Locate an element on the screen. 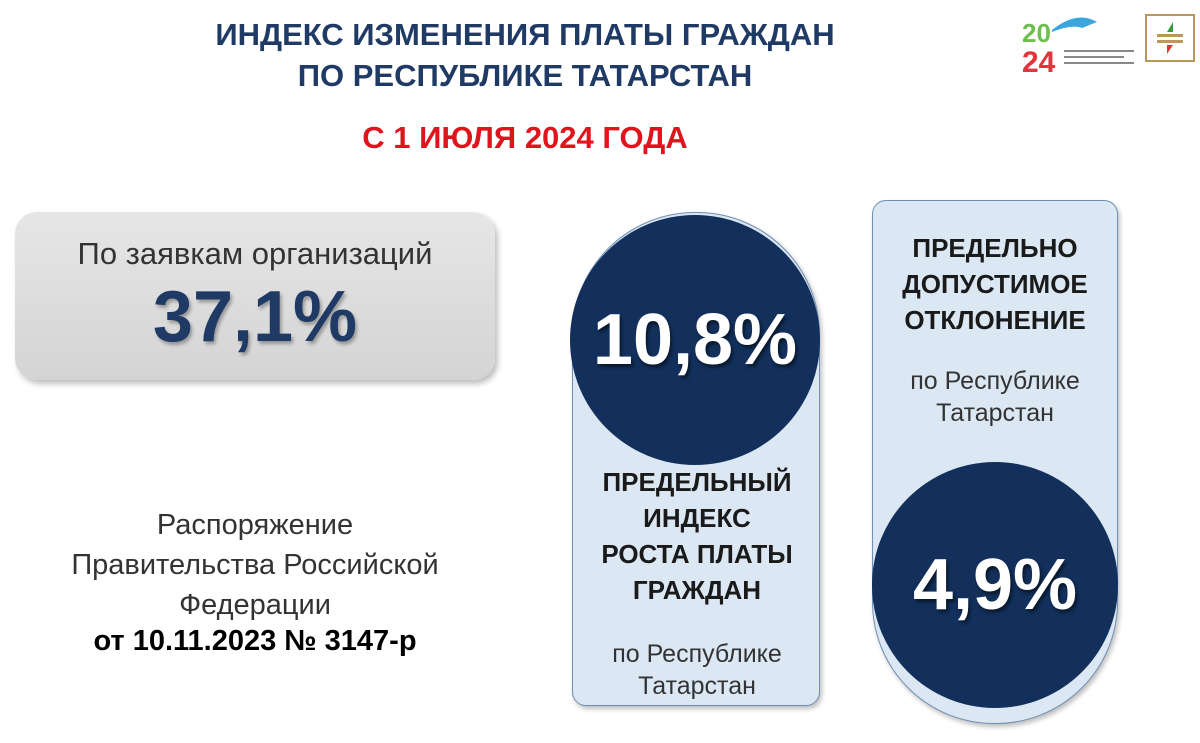 This screenshot has height=743, width=1200. year-2024-logo: 20 24 is located at coordinates (1082, 44).